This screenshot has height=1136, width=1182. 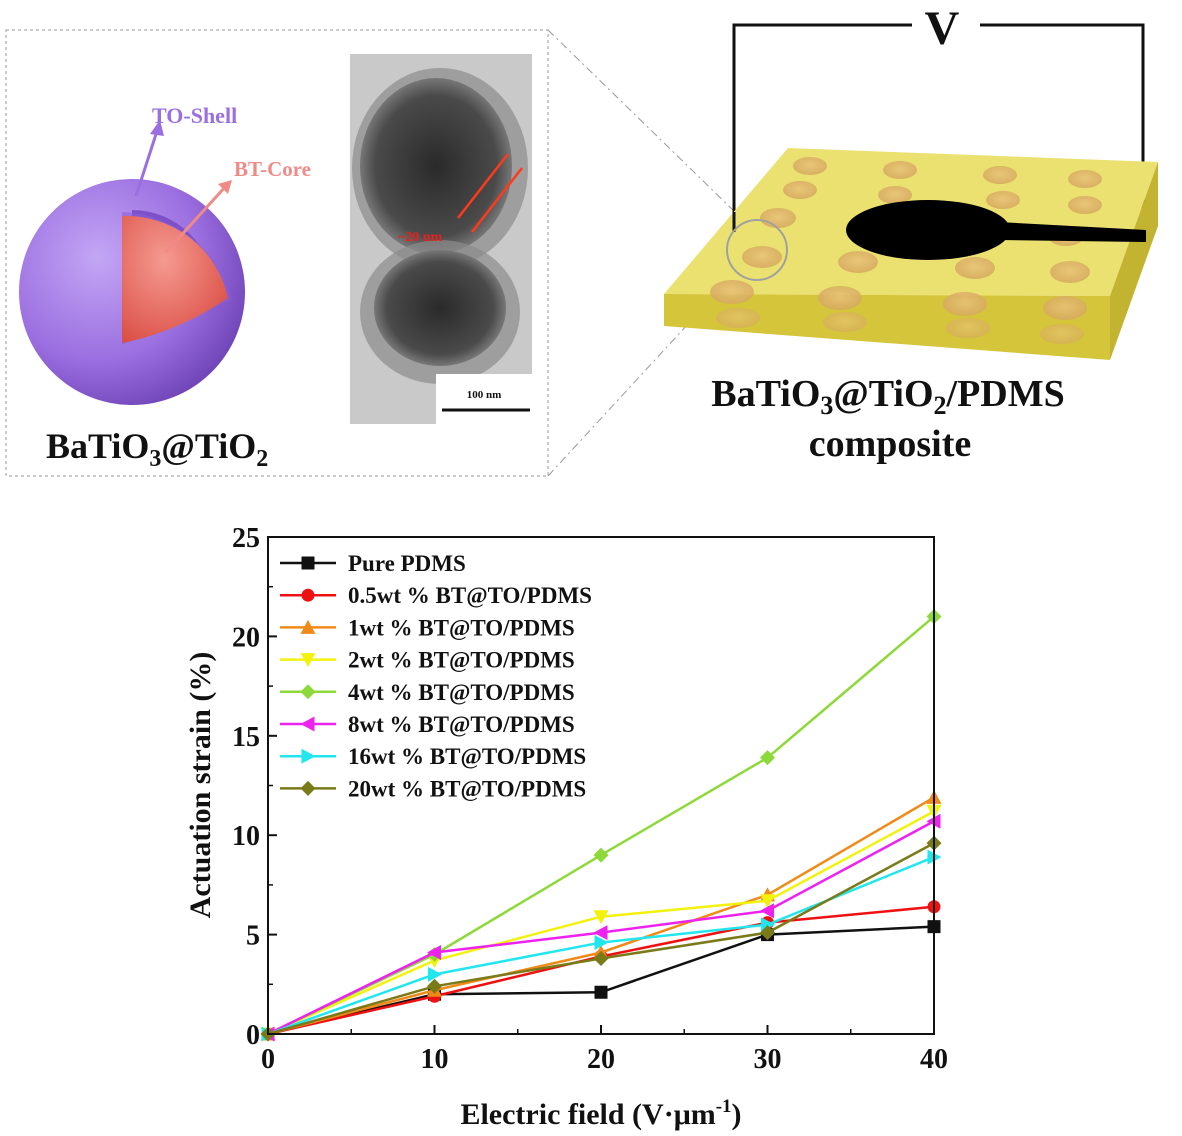 I want to click on zoom-circle, so click(x=757, y=250).